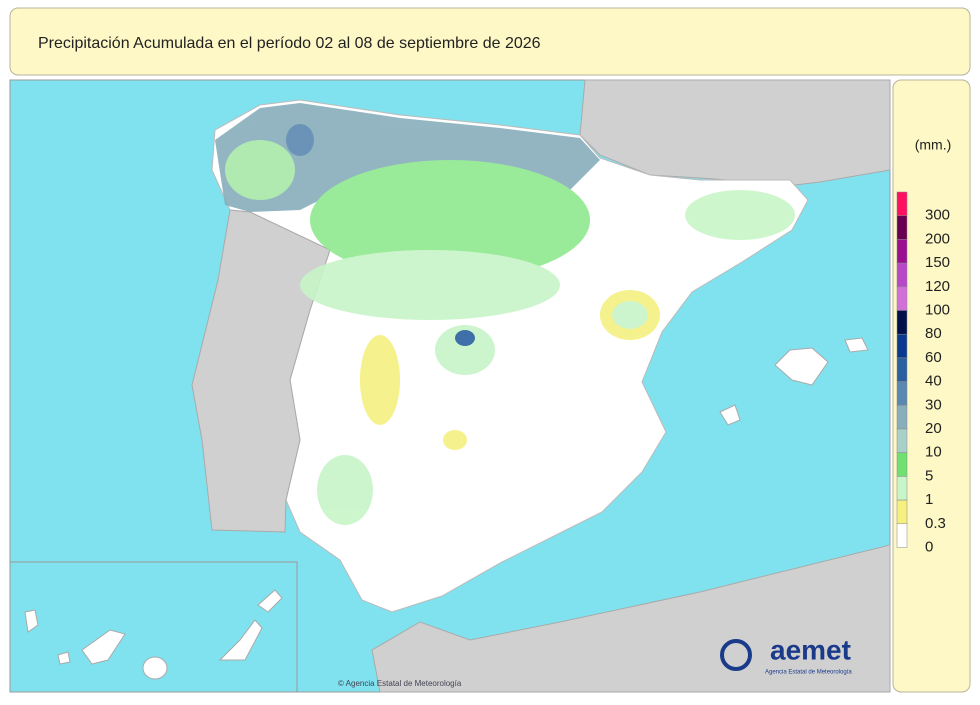  I want to click on legend-label: 1, so click(929, 499).